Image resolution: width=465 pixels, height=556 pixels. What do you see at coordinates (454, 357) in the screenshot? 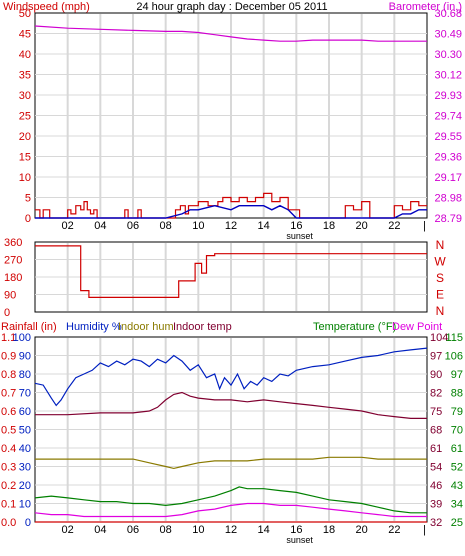
I see `temperature-tick-label: 106` at bounding box center [454, 357].